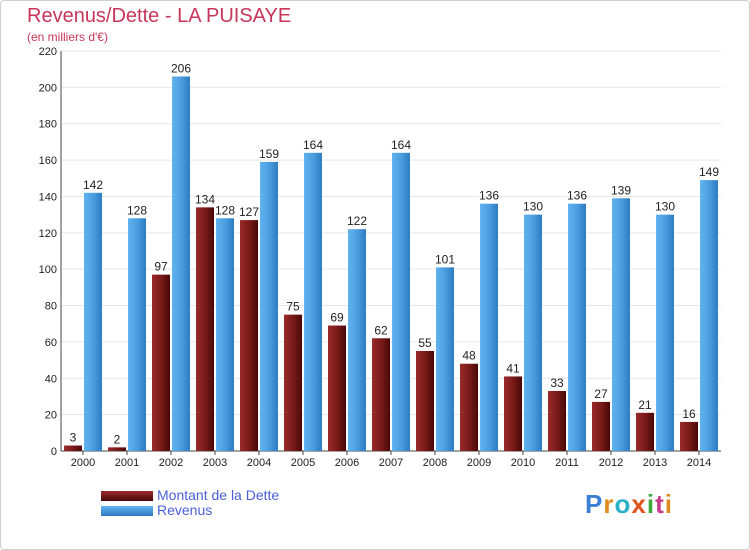 The height and width of the screenshot is (550, 750). Describe the element at coordinates (347, 463) in the screenshot. I see `x-tick-label: 2006` at that location.